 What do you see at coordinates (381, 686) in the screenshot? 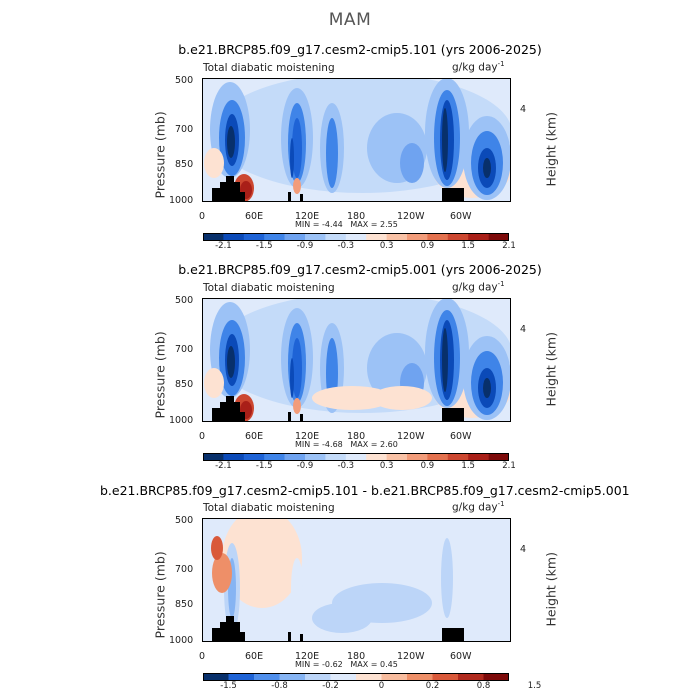
I see `panel-3-colorbar-label: 0` at bounding box center [381, 686].